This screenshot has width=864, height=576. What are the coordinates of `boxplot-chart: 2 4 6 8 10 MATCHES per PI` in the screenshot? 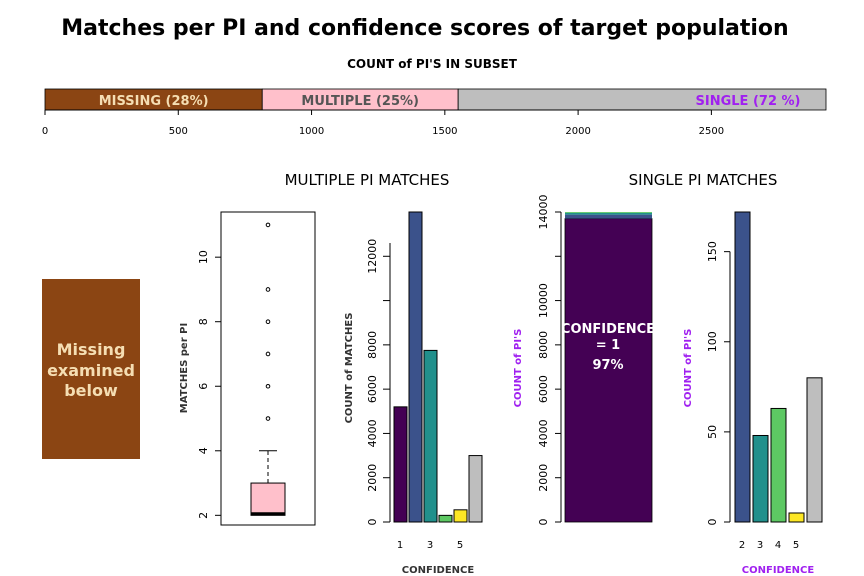 It's located at (247, 368).